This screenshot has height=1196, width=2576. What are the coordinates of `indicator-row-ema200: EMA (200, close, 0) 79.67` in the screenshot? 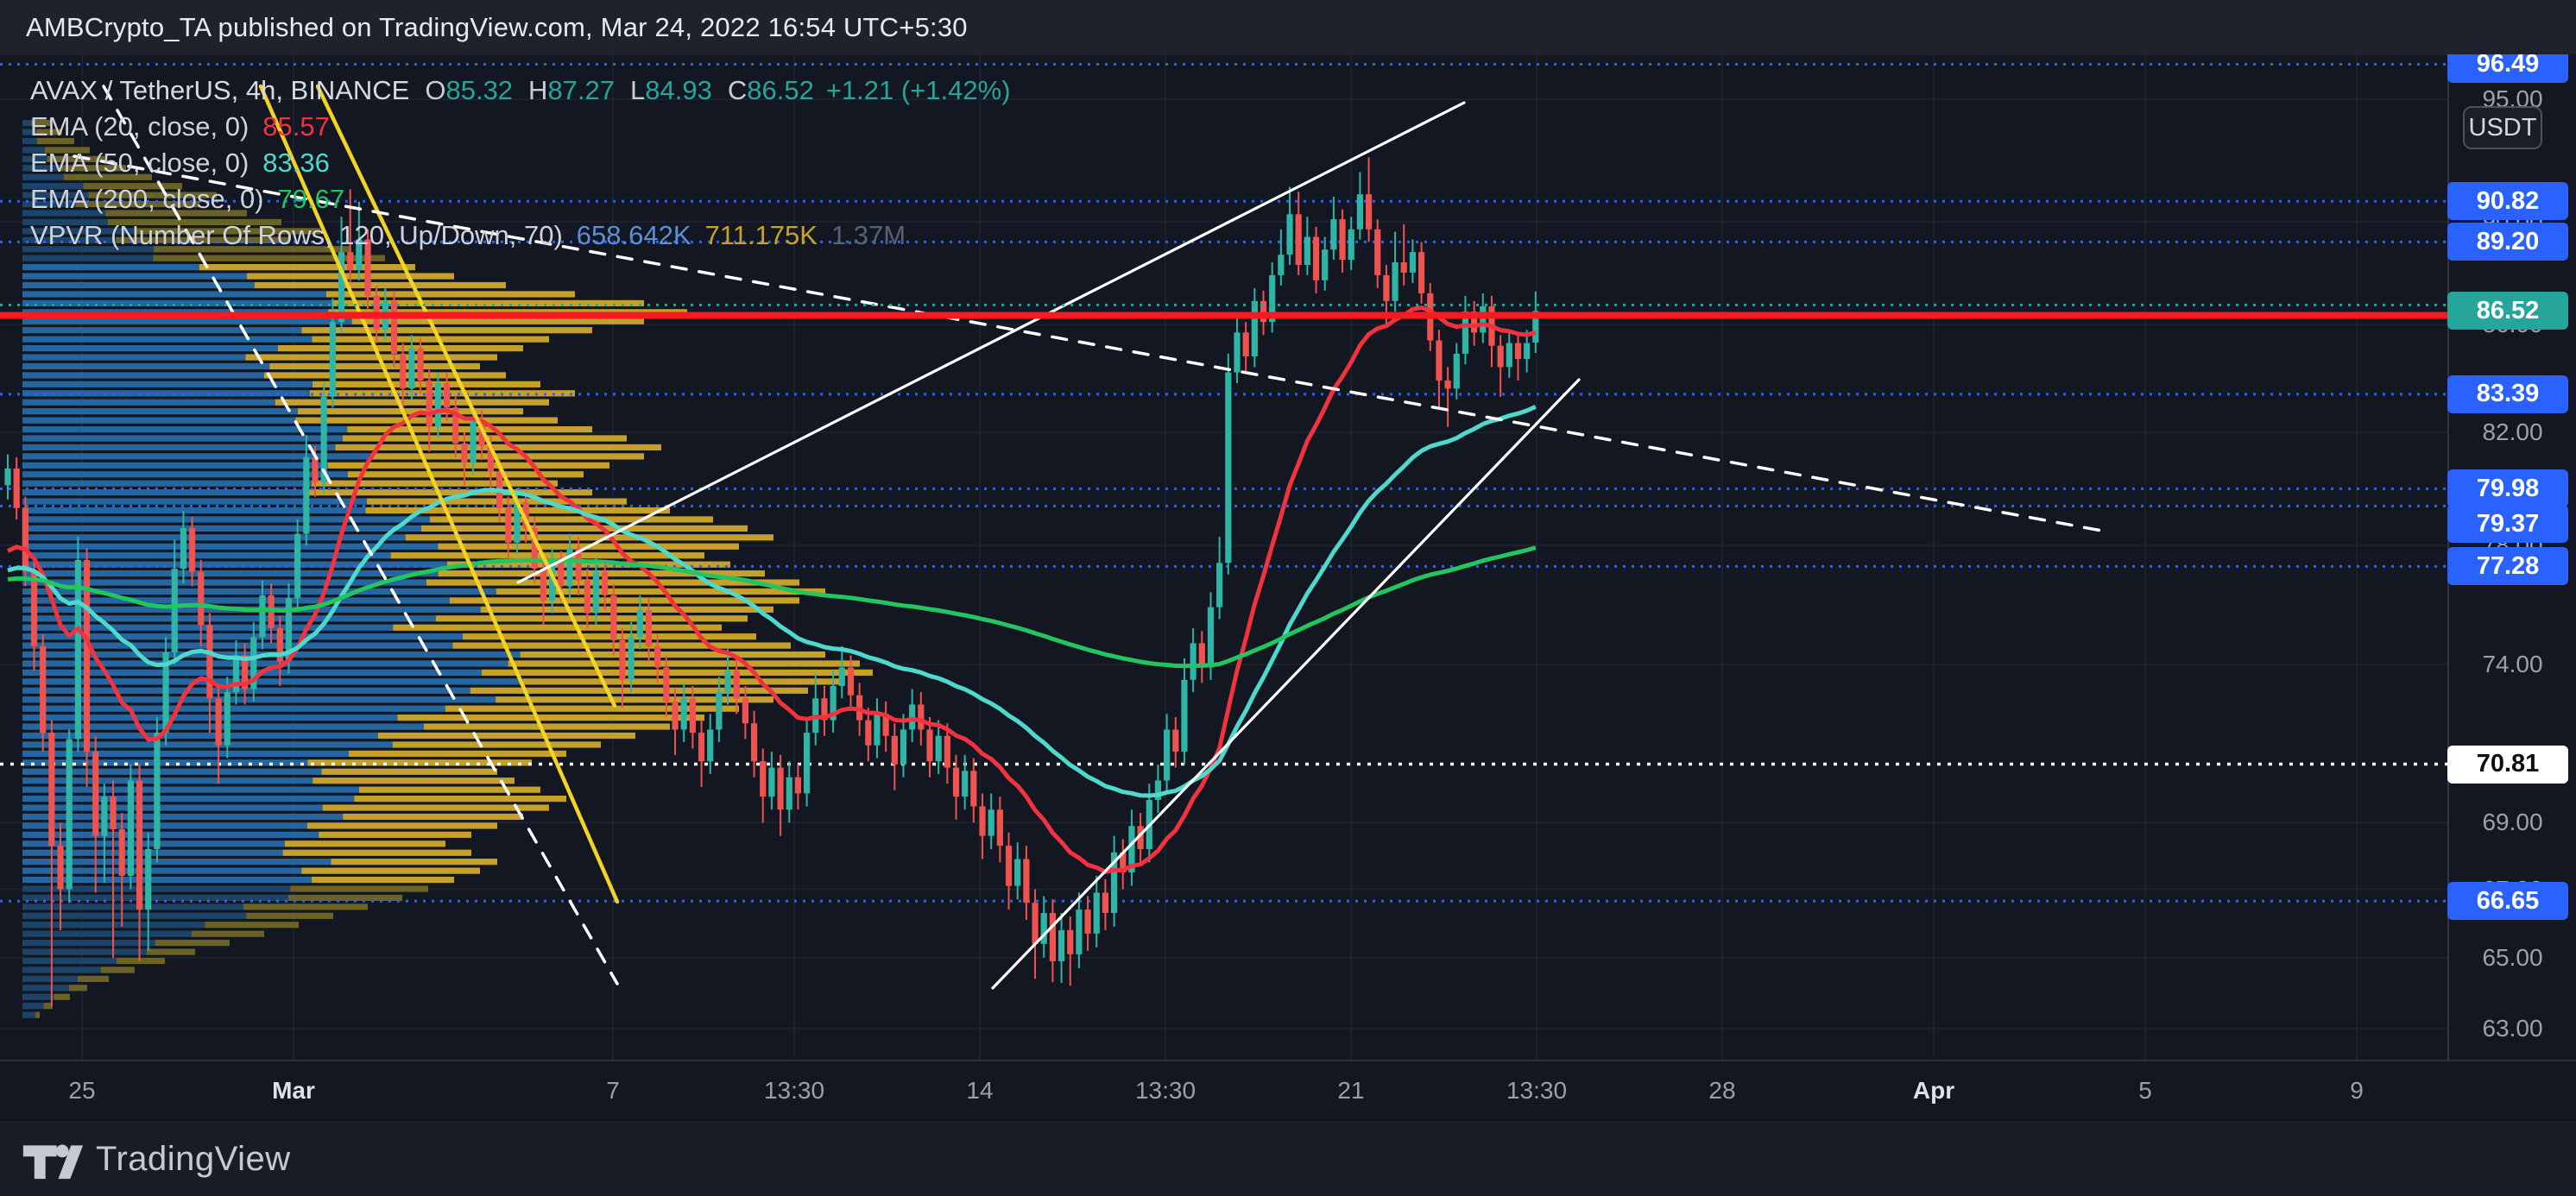 It's located at (520, 199).